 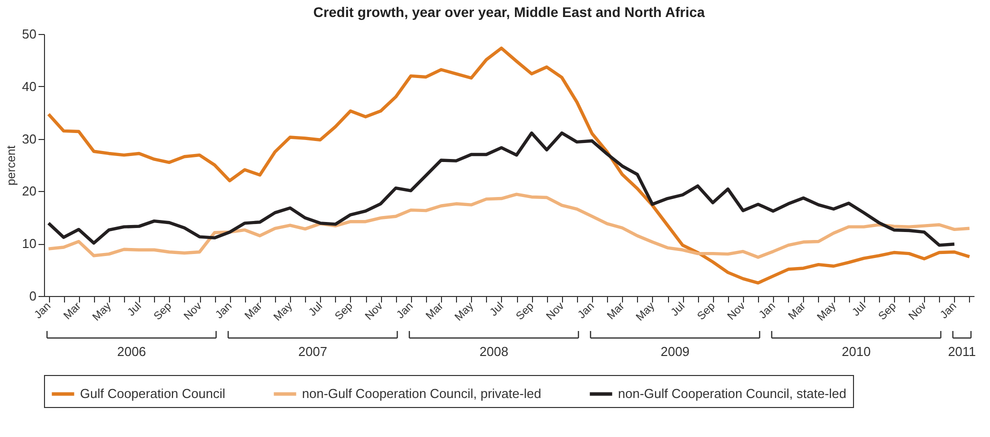 I want to click on text: 2010, so click(x=856, y=351).